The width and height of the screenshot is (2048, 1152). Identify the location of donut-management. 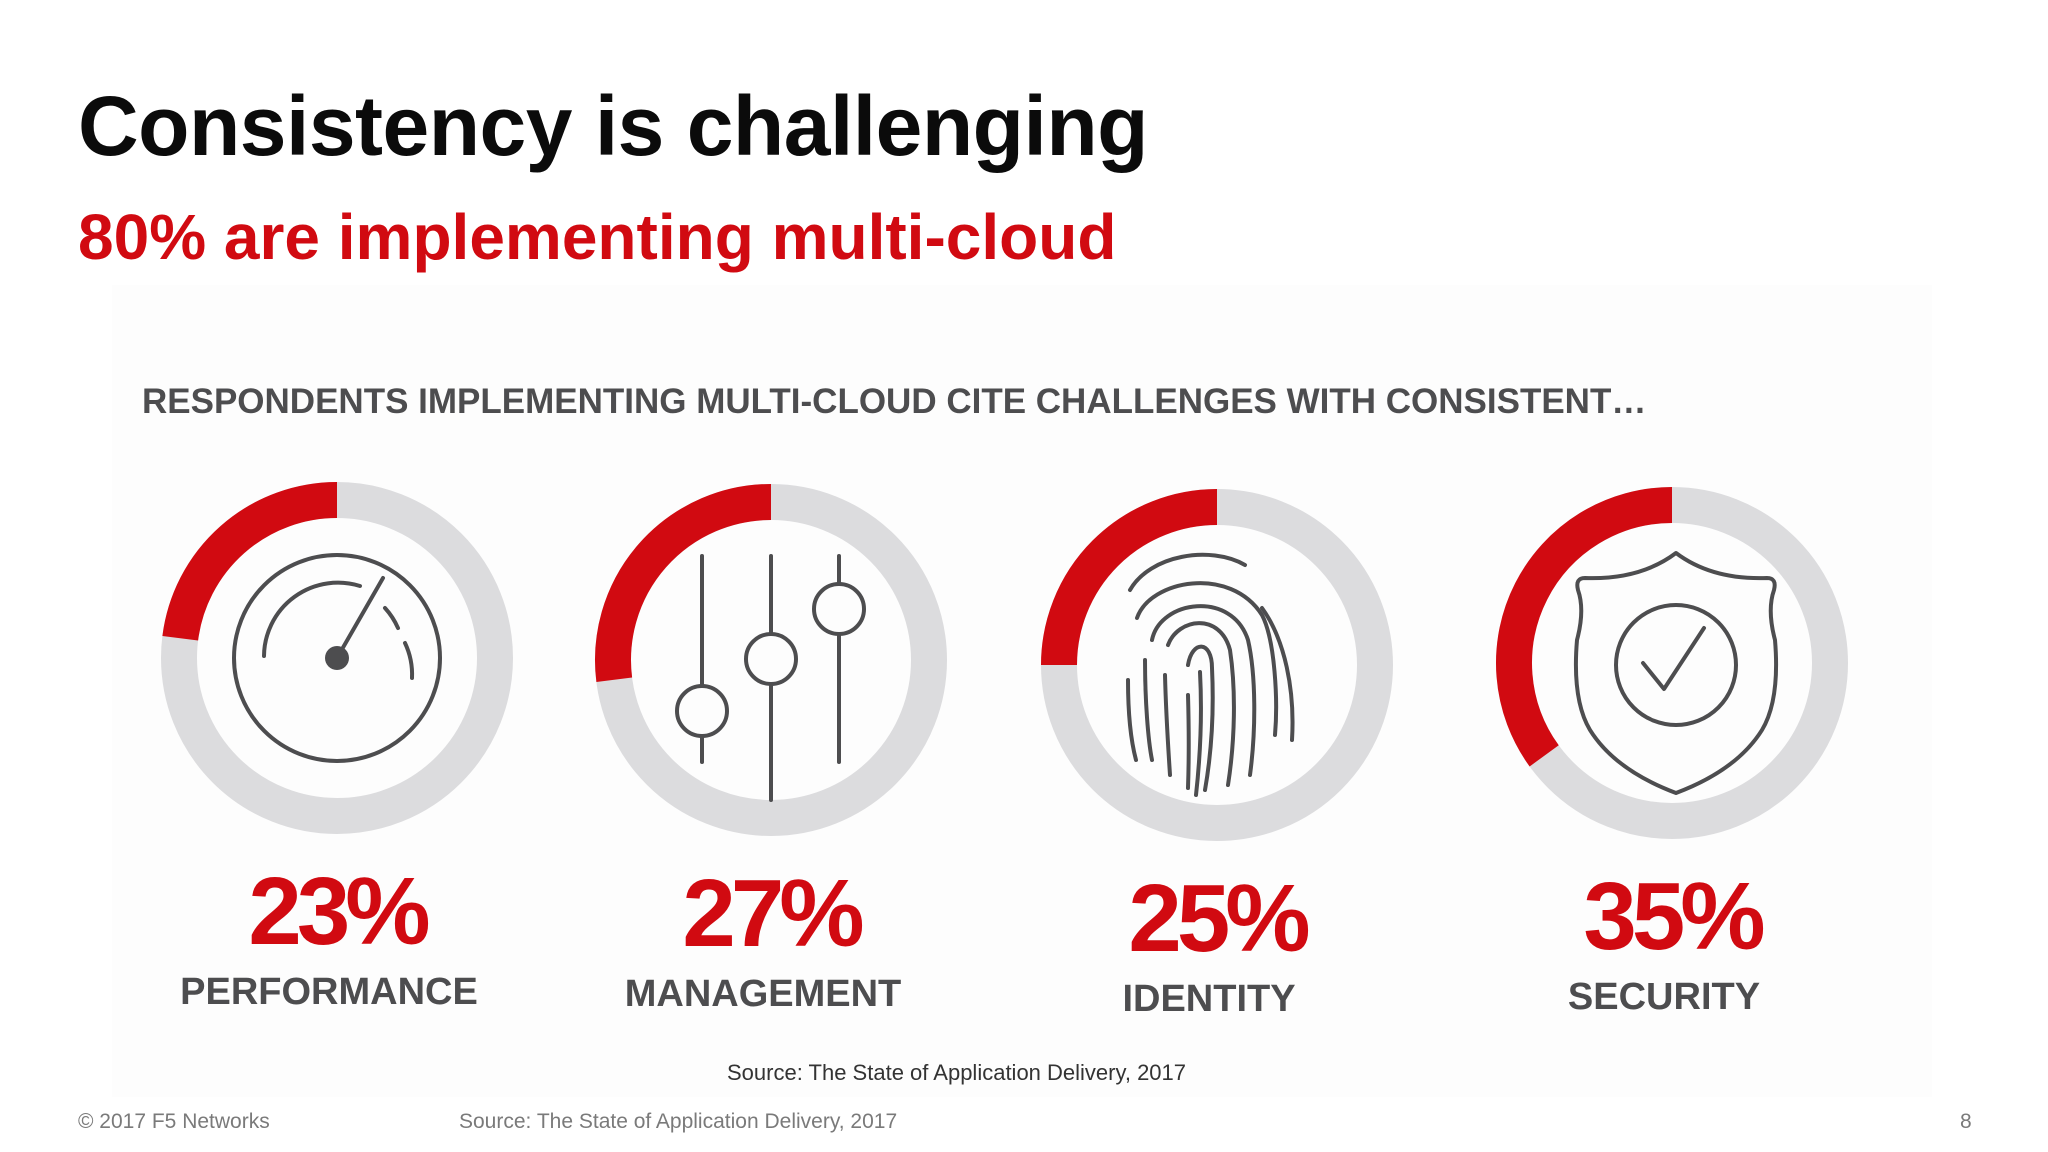
(771, 660).